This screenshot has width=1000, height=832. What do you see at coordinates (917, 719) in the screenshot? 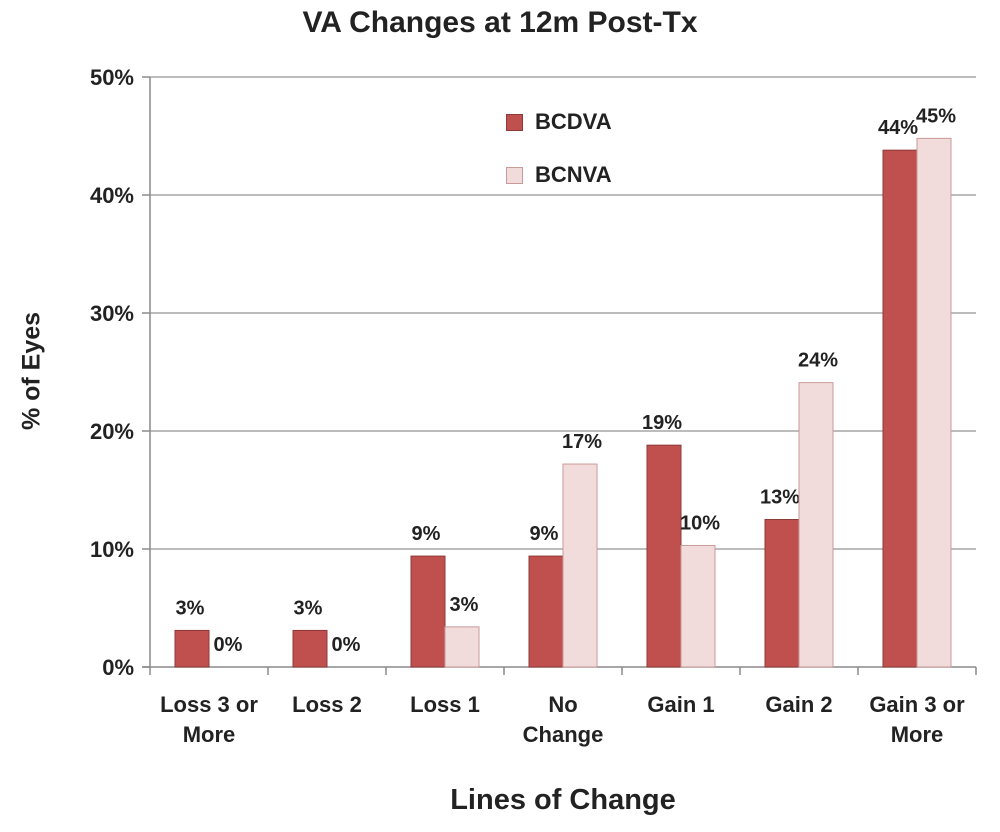
I see `x-tick-label: Gain 3 or More` at bounding box center [917, 719].